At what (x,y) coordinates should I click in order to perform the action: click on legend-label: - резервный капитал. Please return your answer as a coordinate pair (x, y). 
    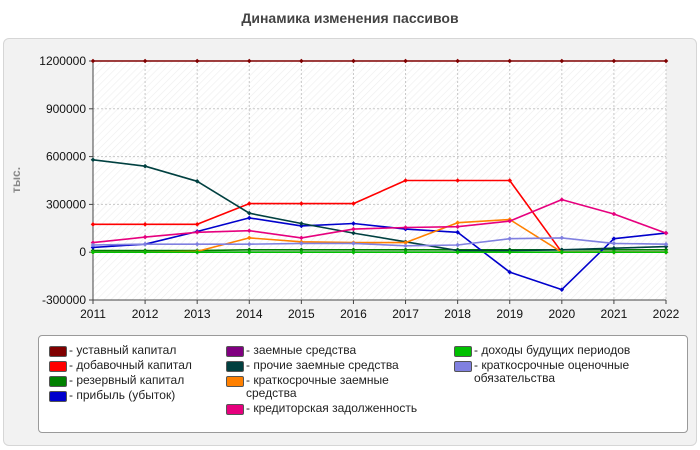
    Looking at the image, I should click on (127, 380).